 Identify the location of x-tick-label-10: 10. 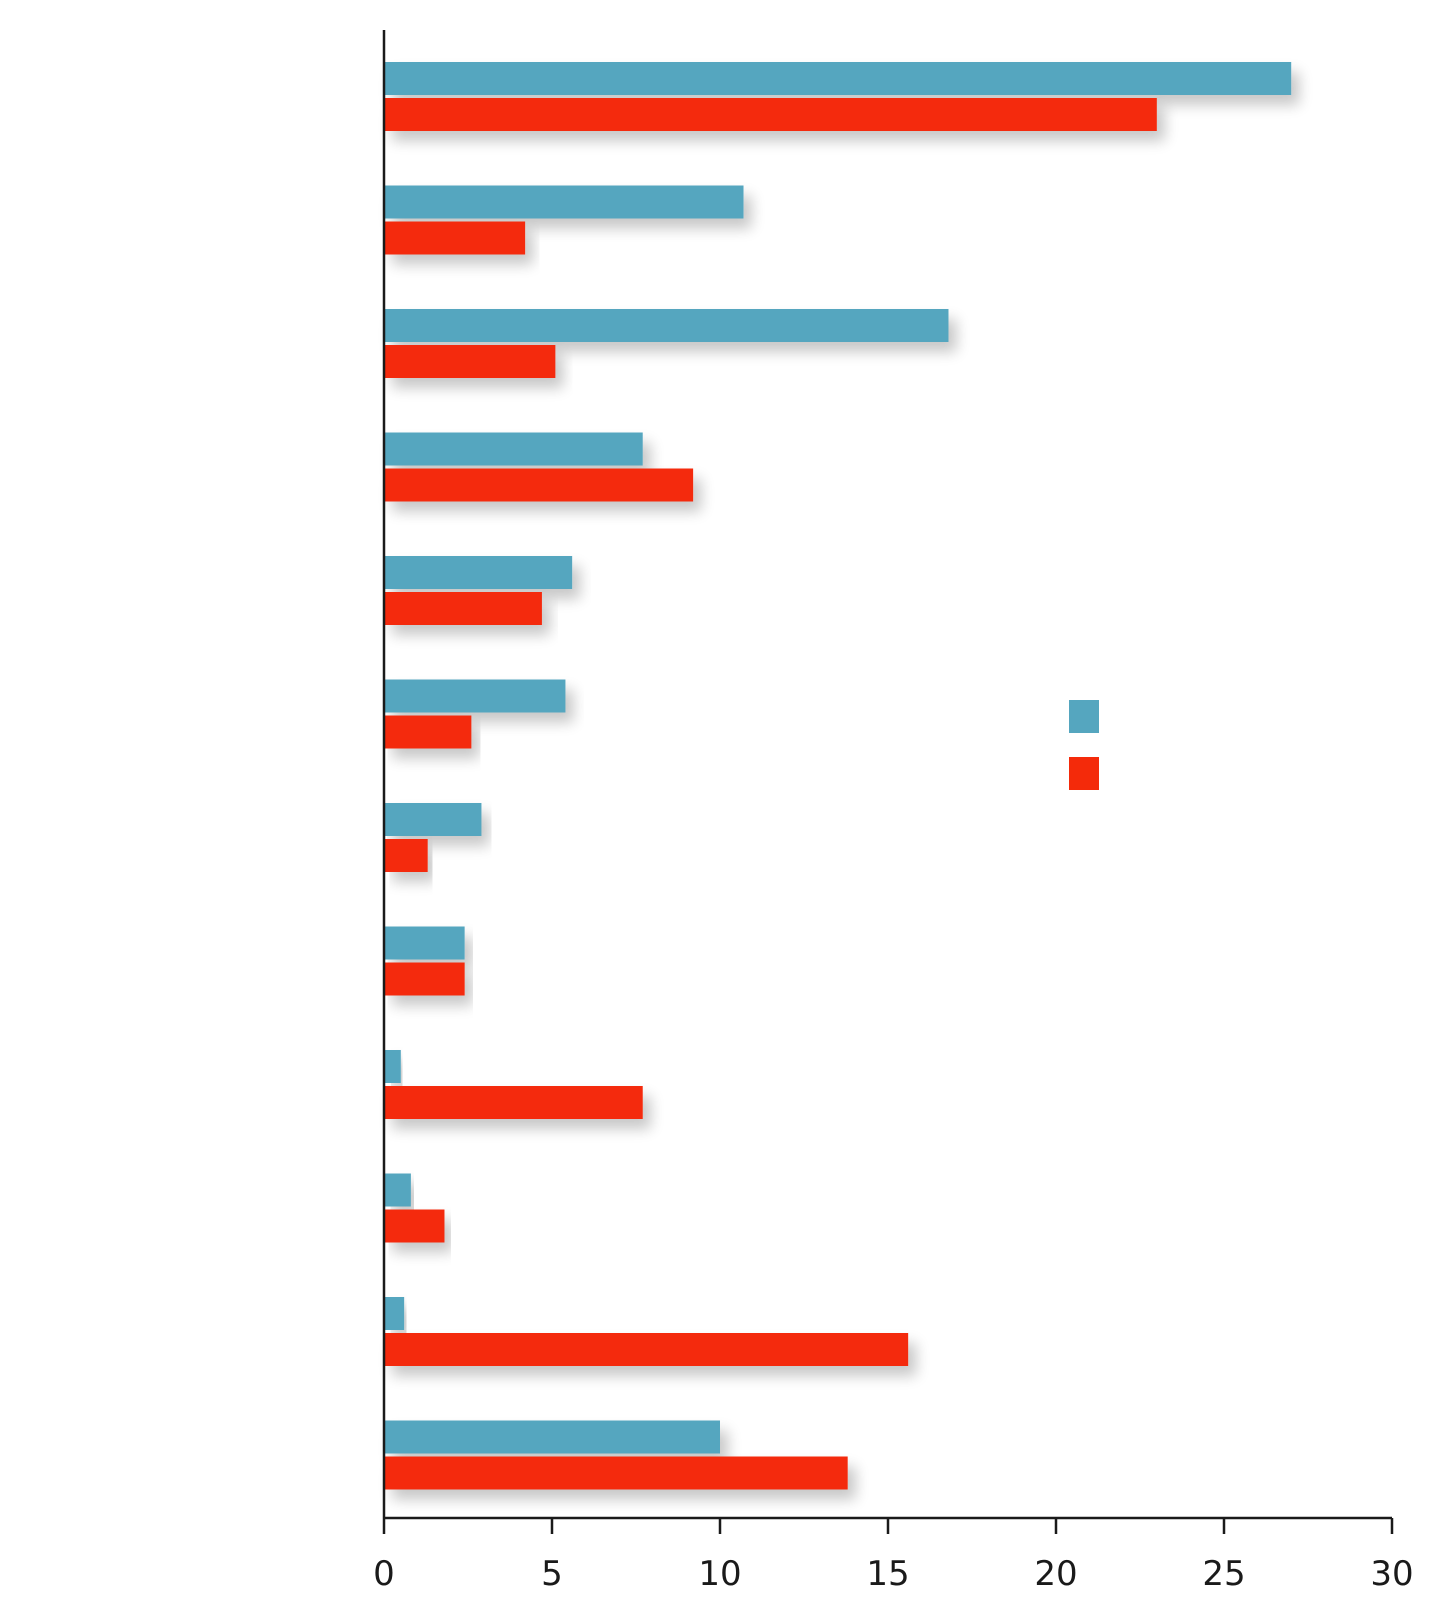
(719, 1574).